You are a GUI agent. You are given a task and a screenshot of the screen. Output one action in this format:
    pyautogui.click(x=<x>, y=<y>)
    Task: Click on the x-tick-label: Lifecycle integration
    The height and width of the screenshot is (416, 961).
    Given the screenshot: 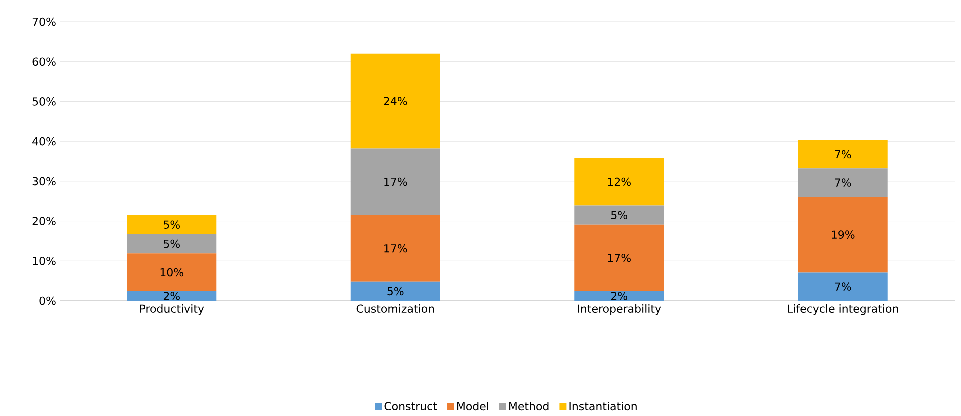 What is the action you would take?
    pyautogui.click(x=843, y=310)
    